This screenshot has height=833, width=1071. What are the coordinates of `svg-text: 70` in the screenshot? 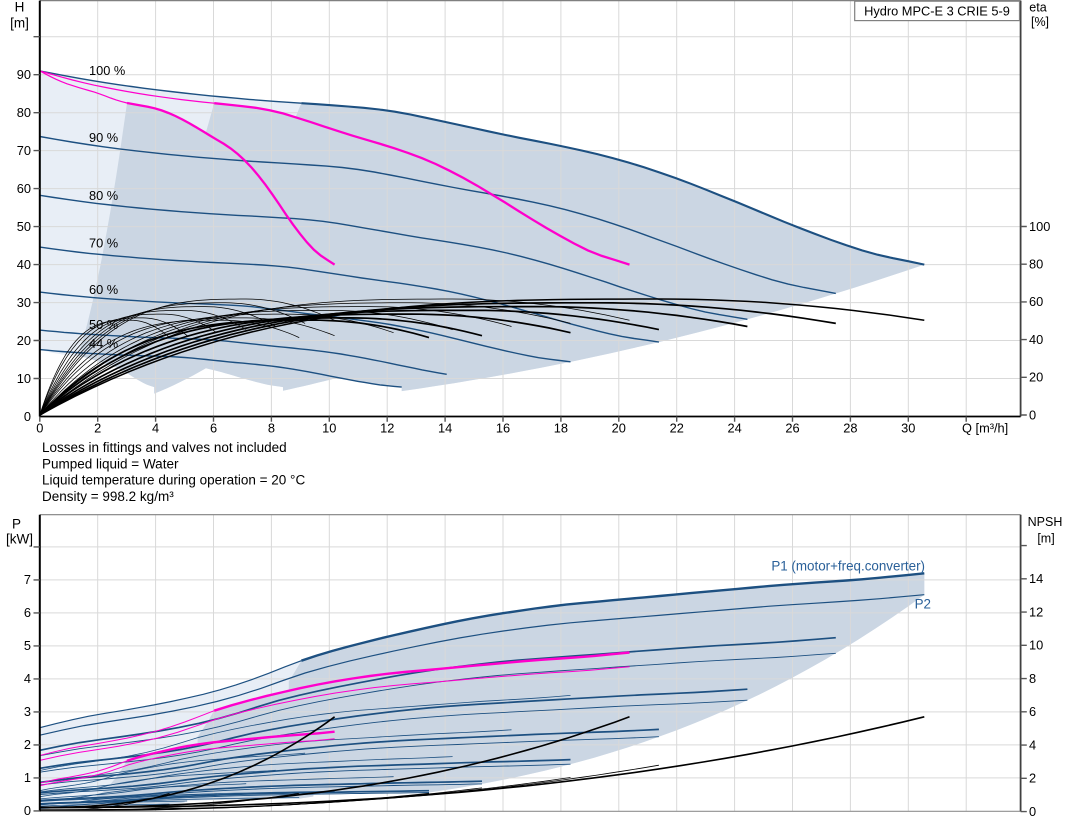 It's located at (24, 150).